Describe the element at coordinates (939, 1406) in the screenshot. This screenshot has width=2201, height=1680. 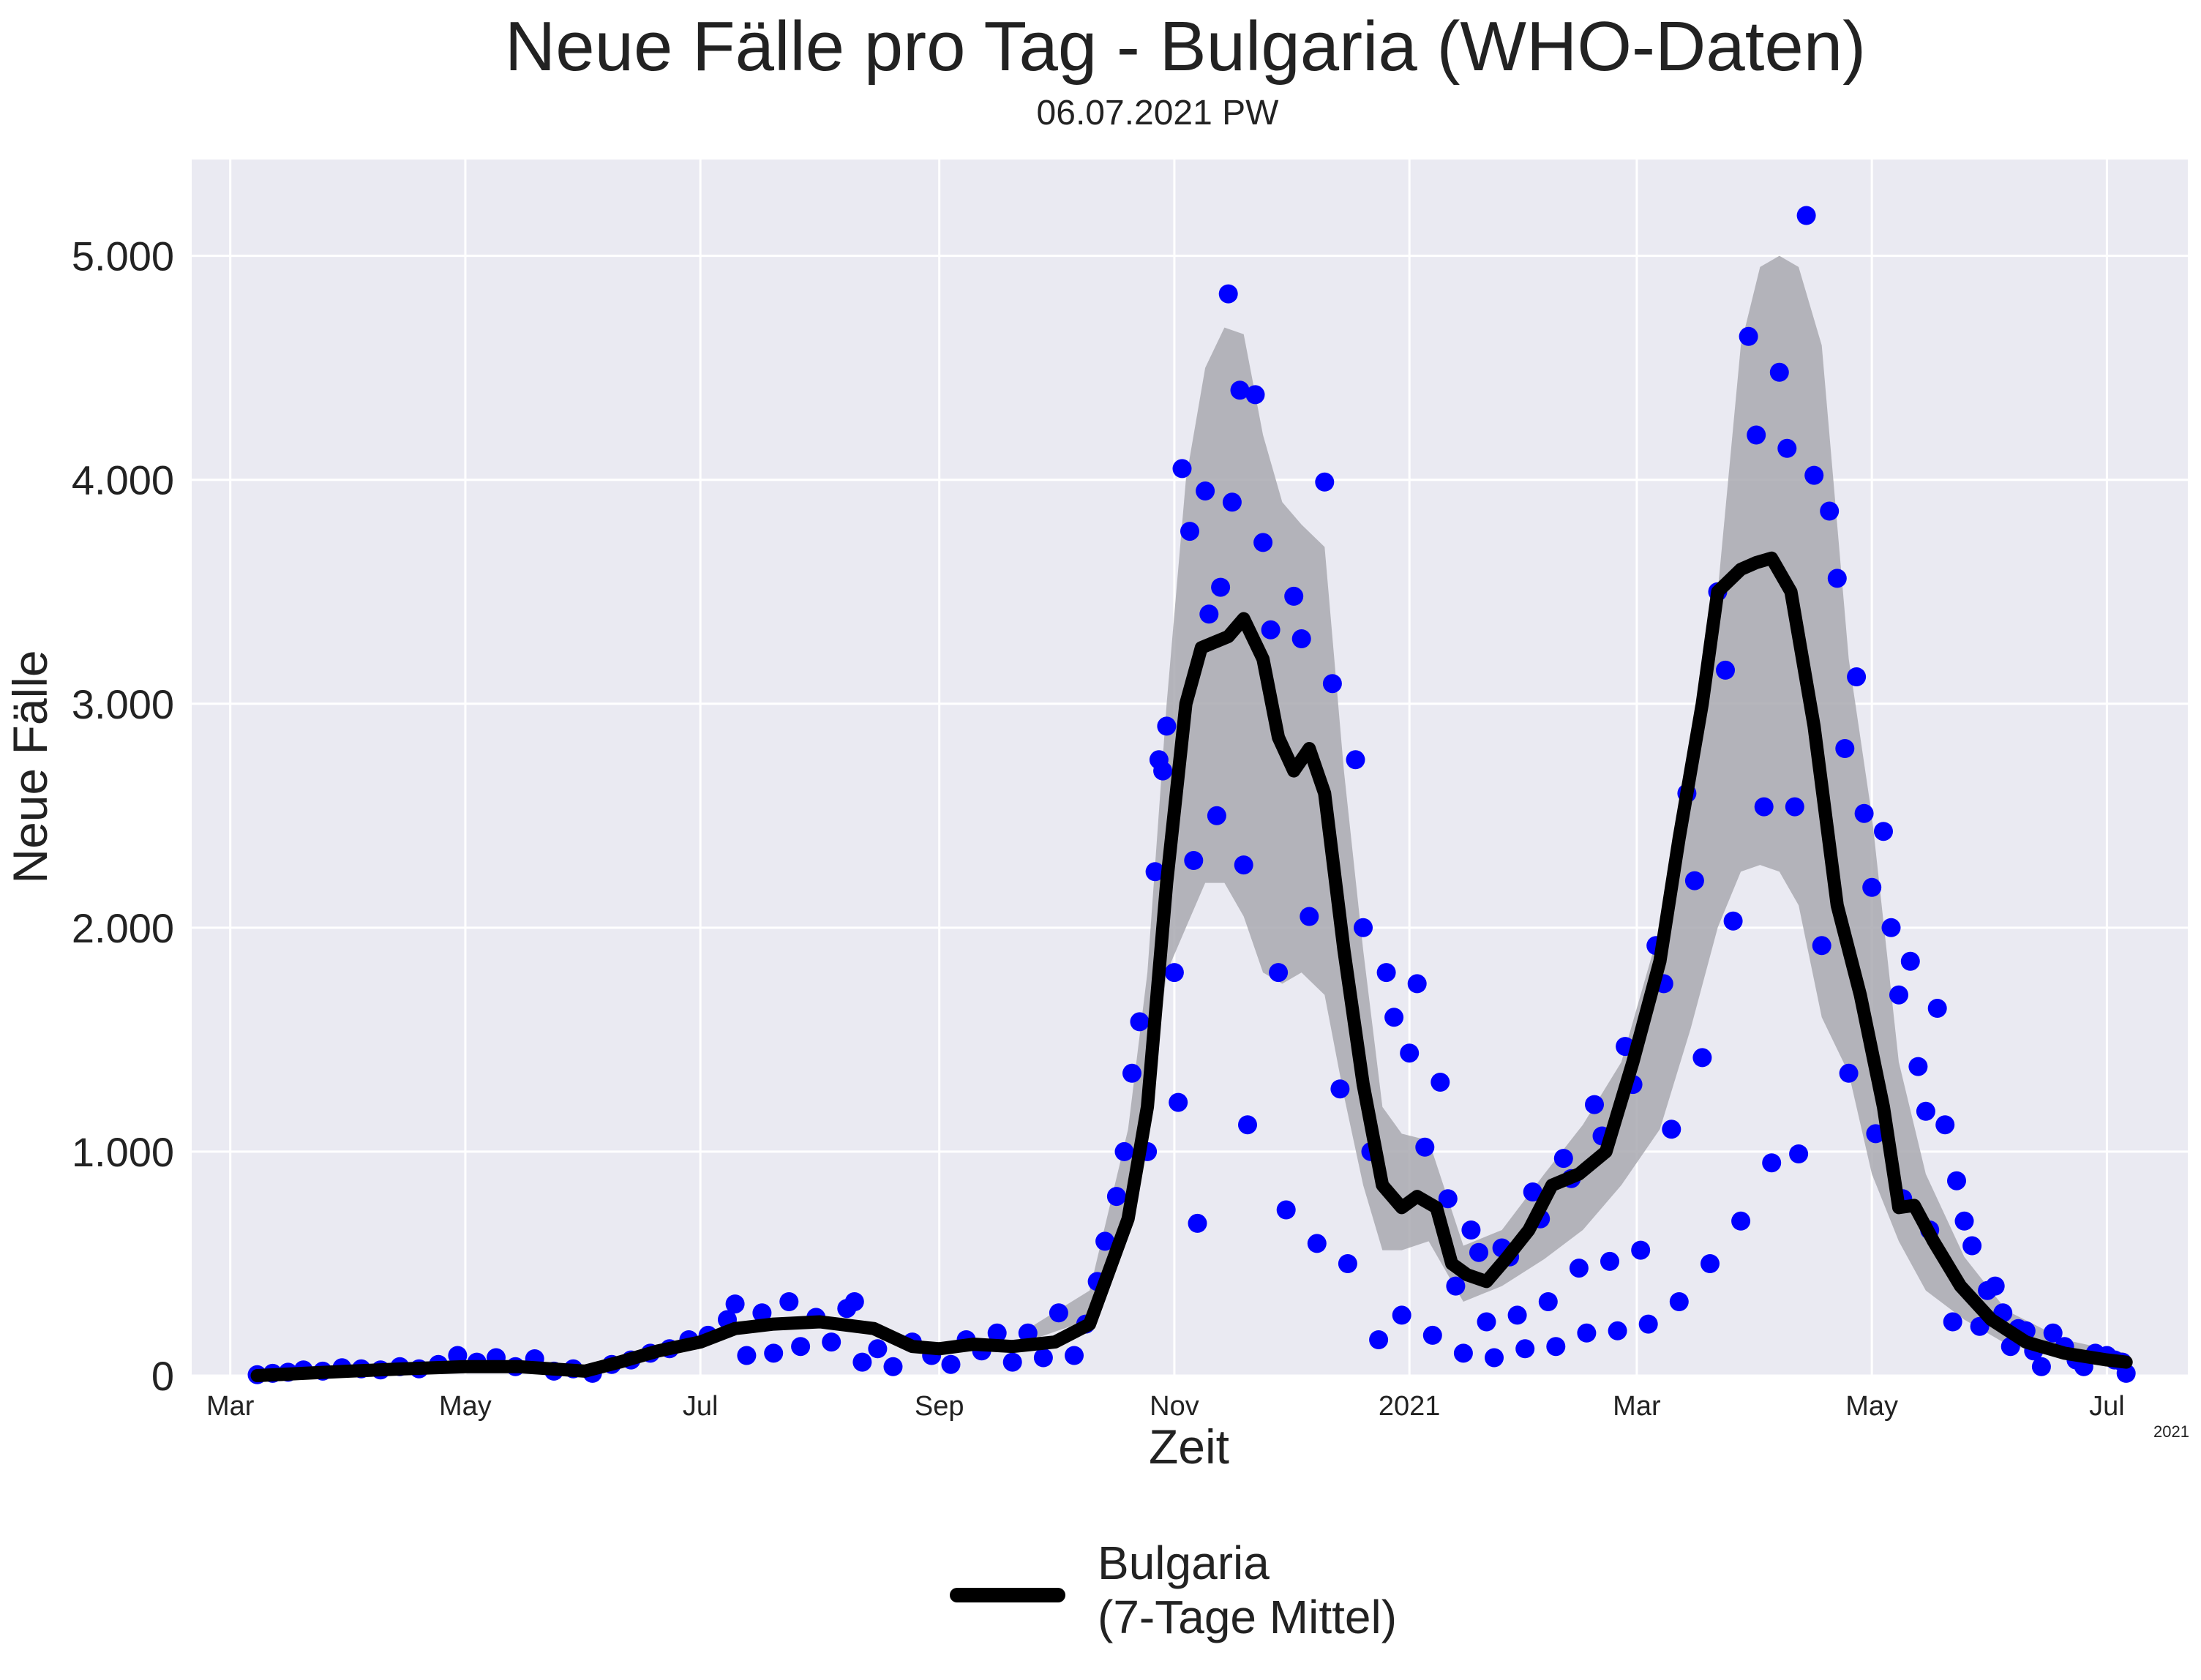
I see `x-tick-label: Sep` at that location.